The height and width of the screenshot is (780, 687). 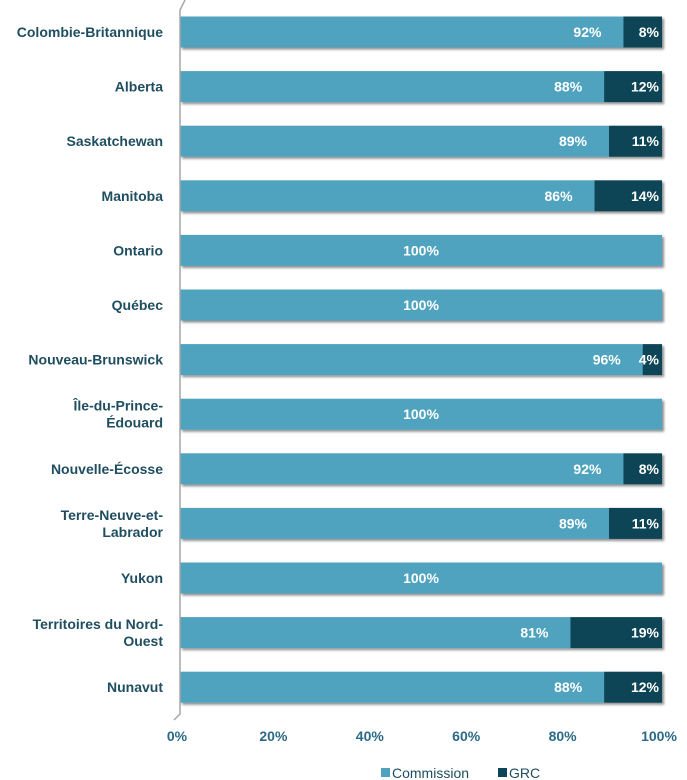 I want to click on category-label: Territoires du Nord-Ouest, so click(x=98, y=632).